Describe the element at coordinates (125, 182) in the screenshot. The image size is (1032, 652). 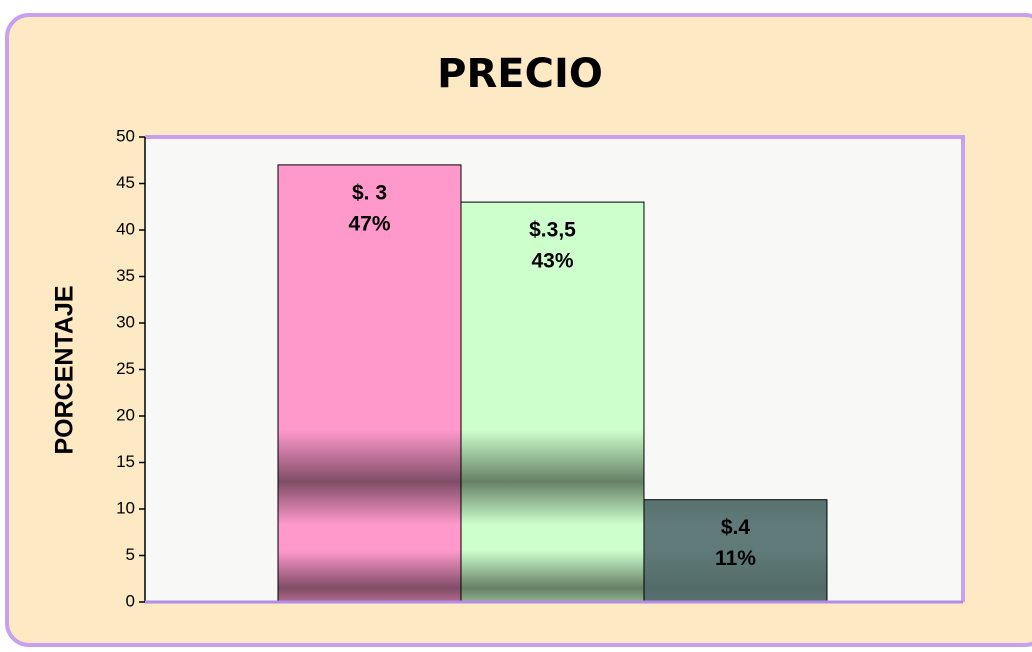
I see `y-tick-label: 45` at that location.